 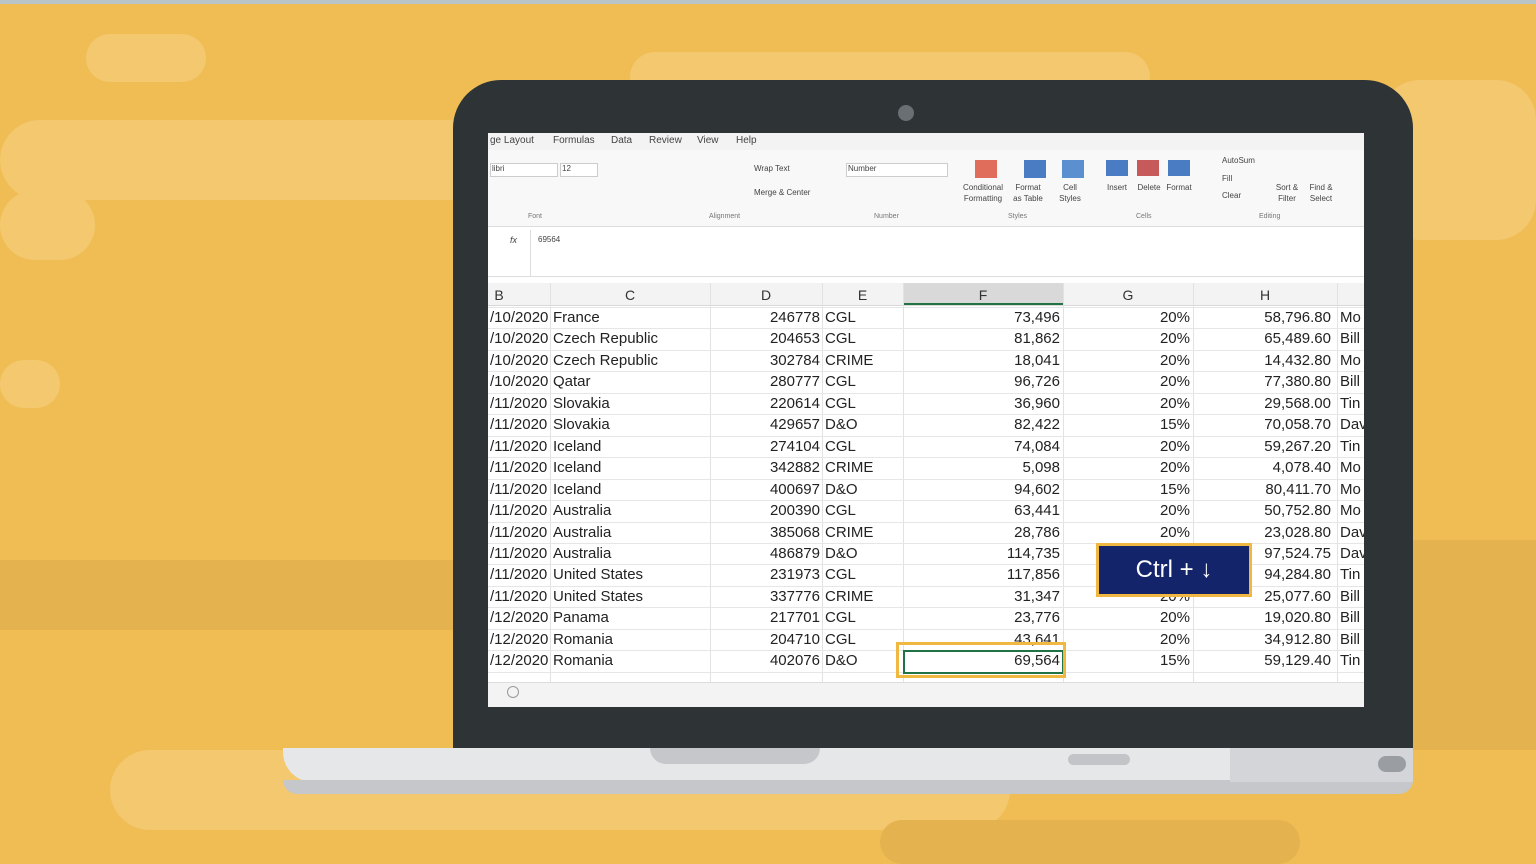 I want to click on ribbon-button: Wrap Text, so click(x=772, y=168).